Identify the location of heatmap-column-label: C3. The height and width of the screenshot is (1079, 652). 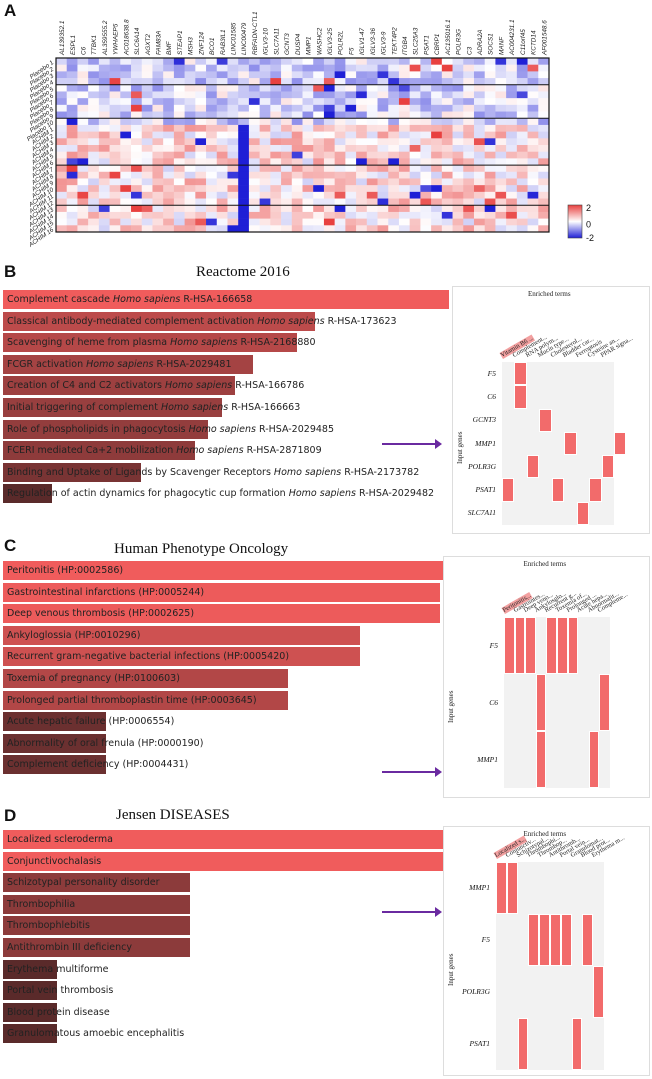
(469, 50).